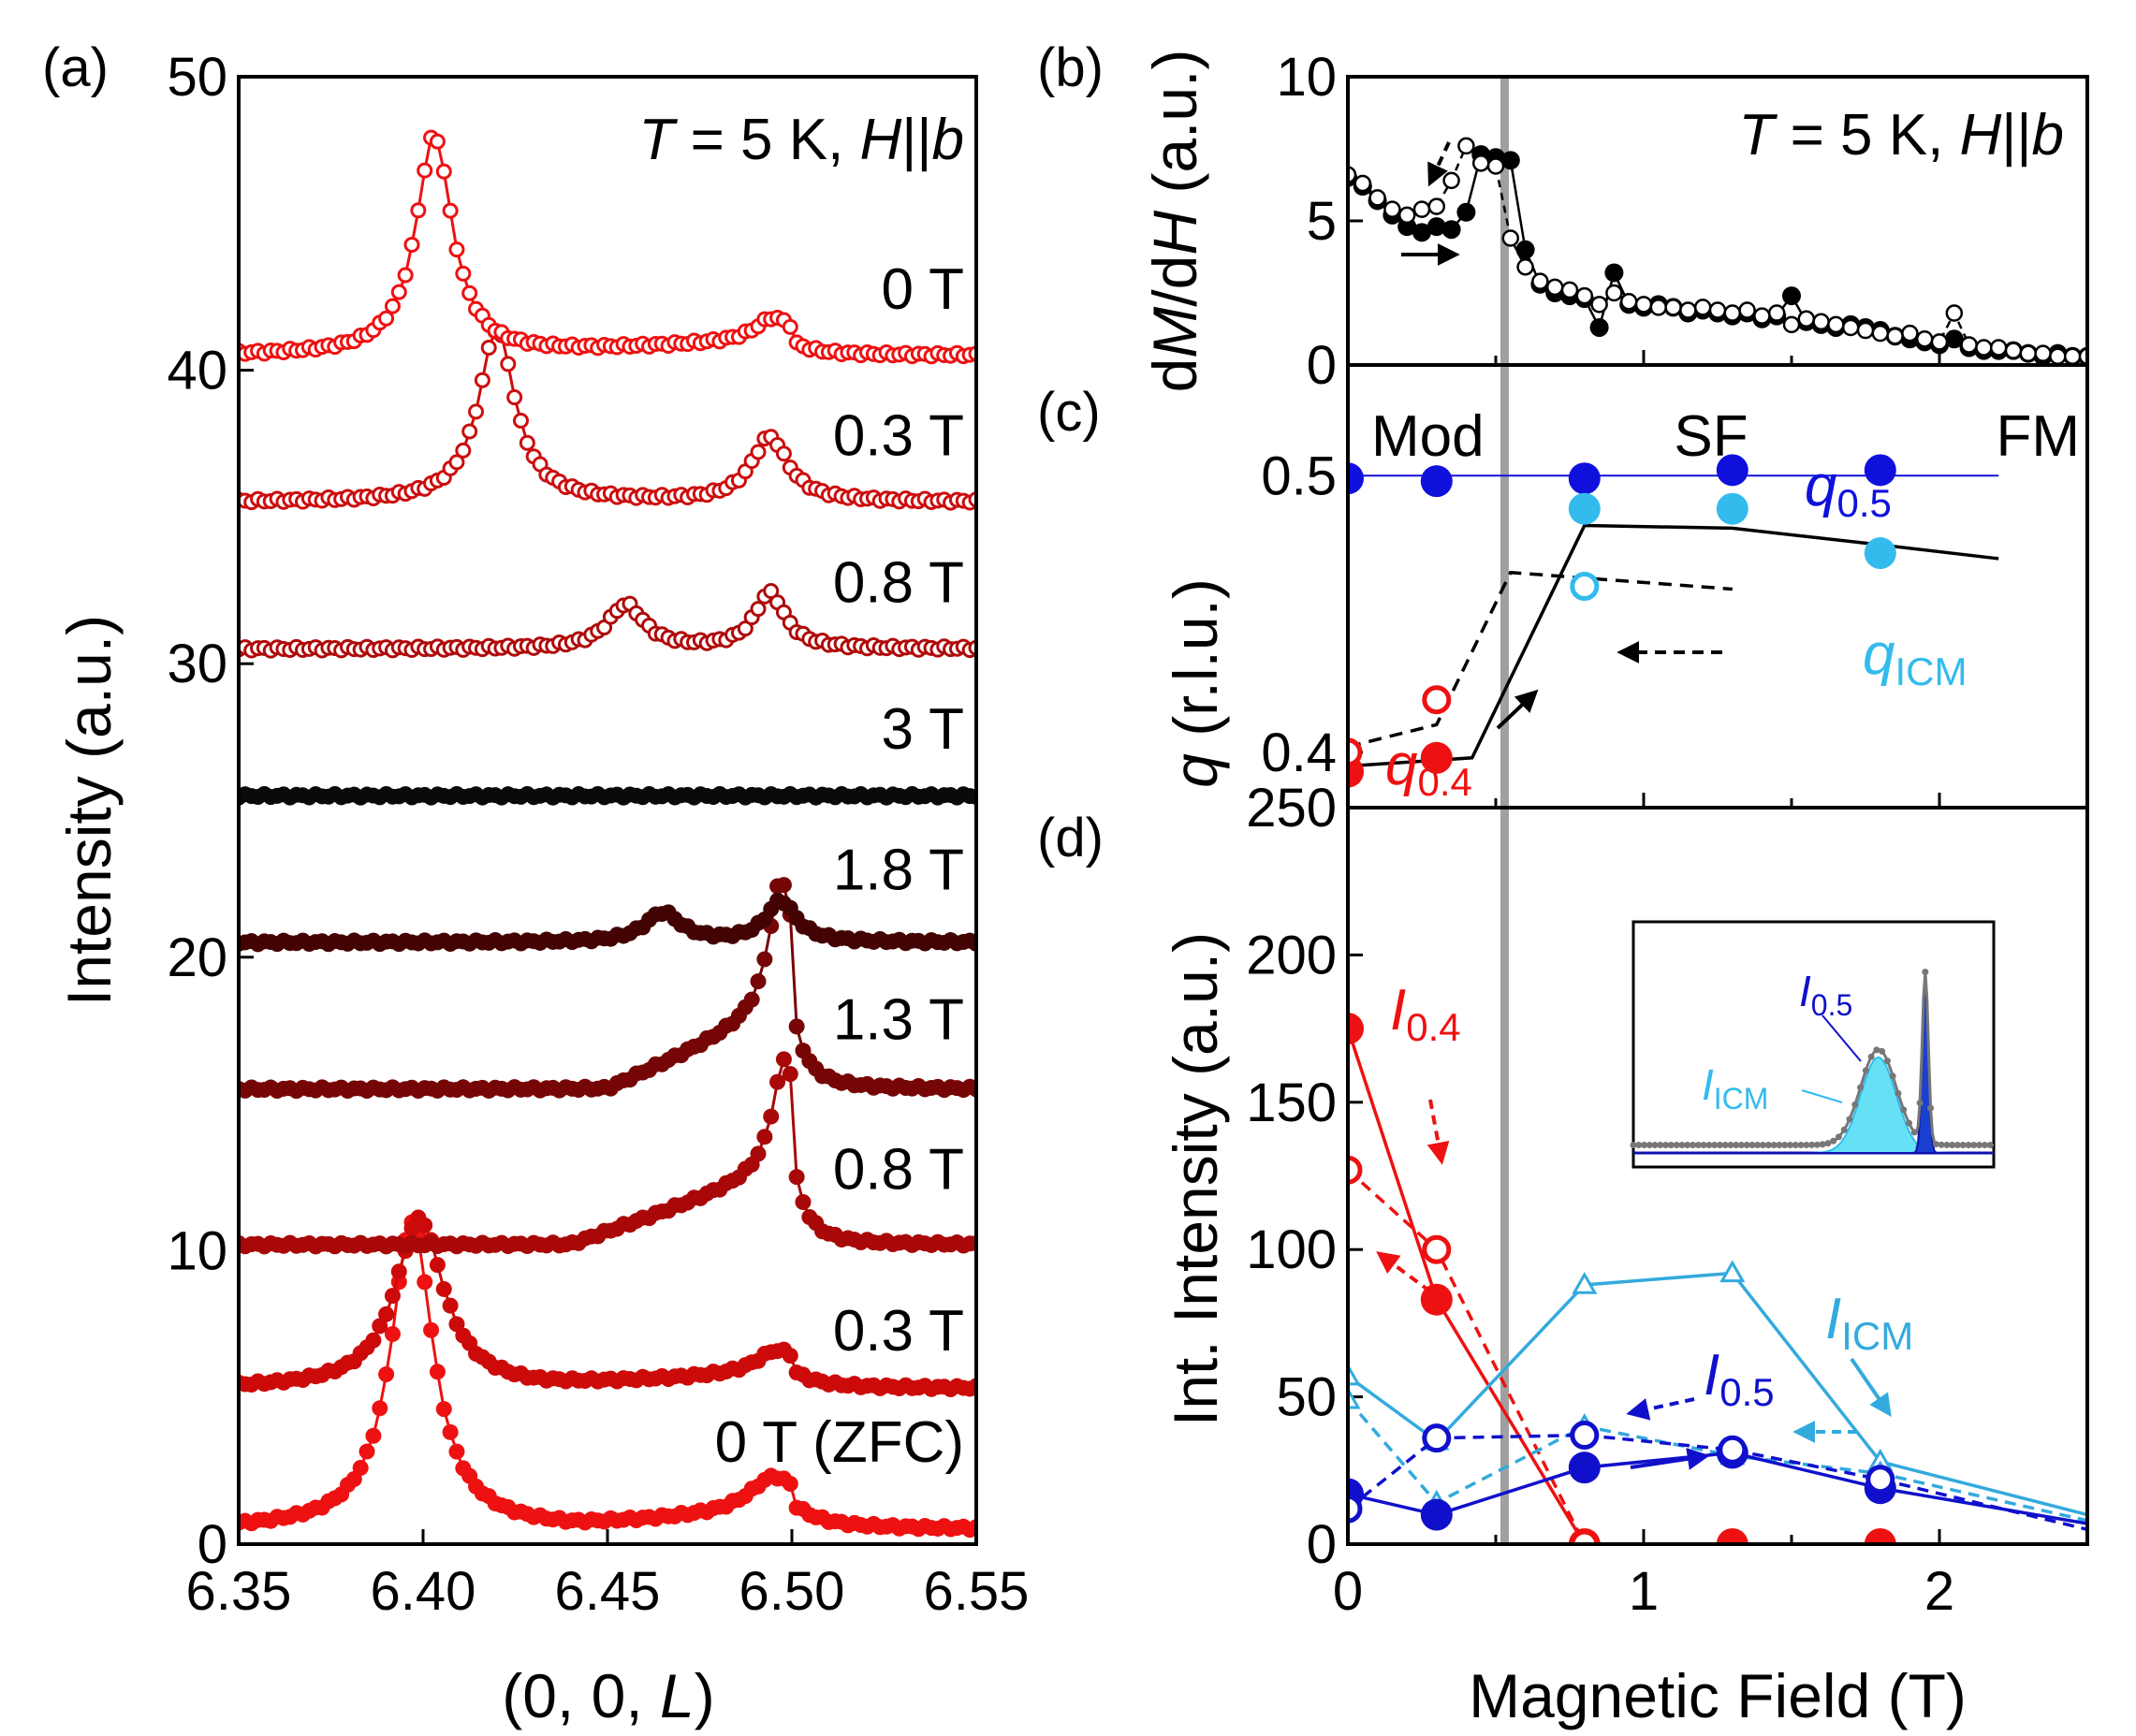 Image resolution: width=2136 pixels, height=1736 pixels. Describe the element at coordinates (197, 371) in the screenshot. I see `a-ytick-label: 40` at that location.